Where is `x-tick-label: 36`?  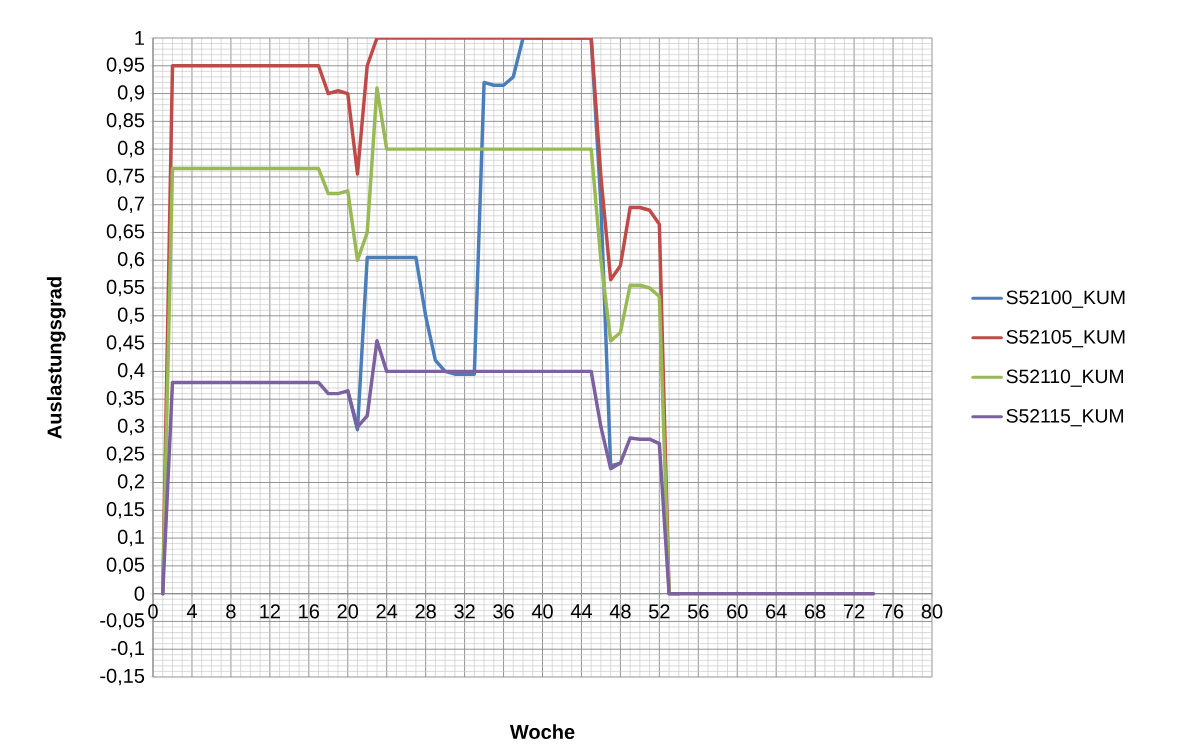
x-tick-label: 36 is located at coordinates (503, 611).